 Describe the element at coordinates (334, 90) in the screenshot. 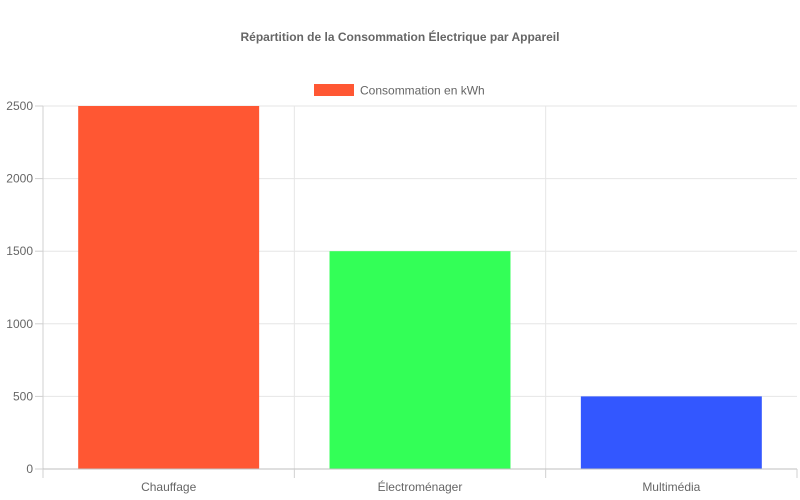

I see `legend-swatch` at that location.